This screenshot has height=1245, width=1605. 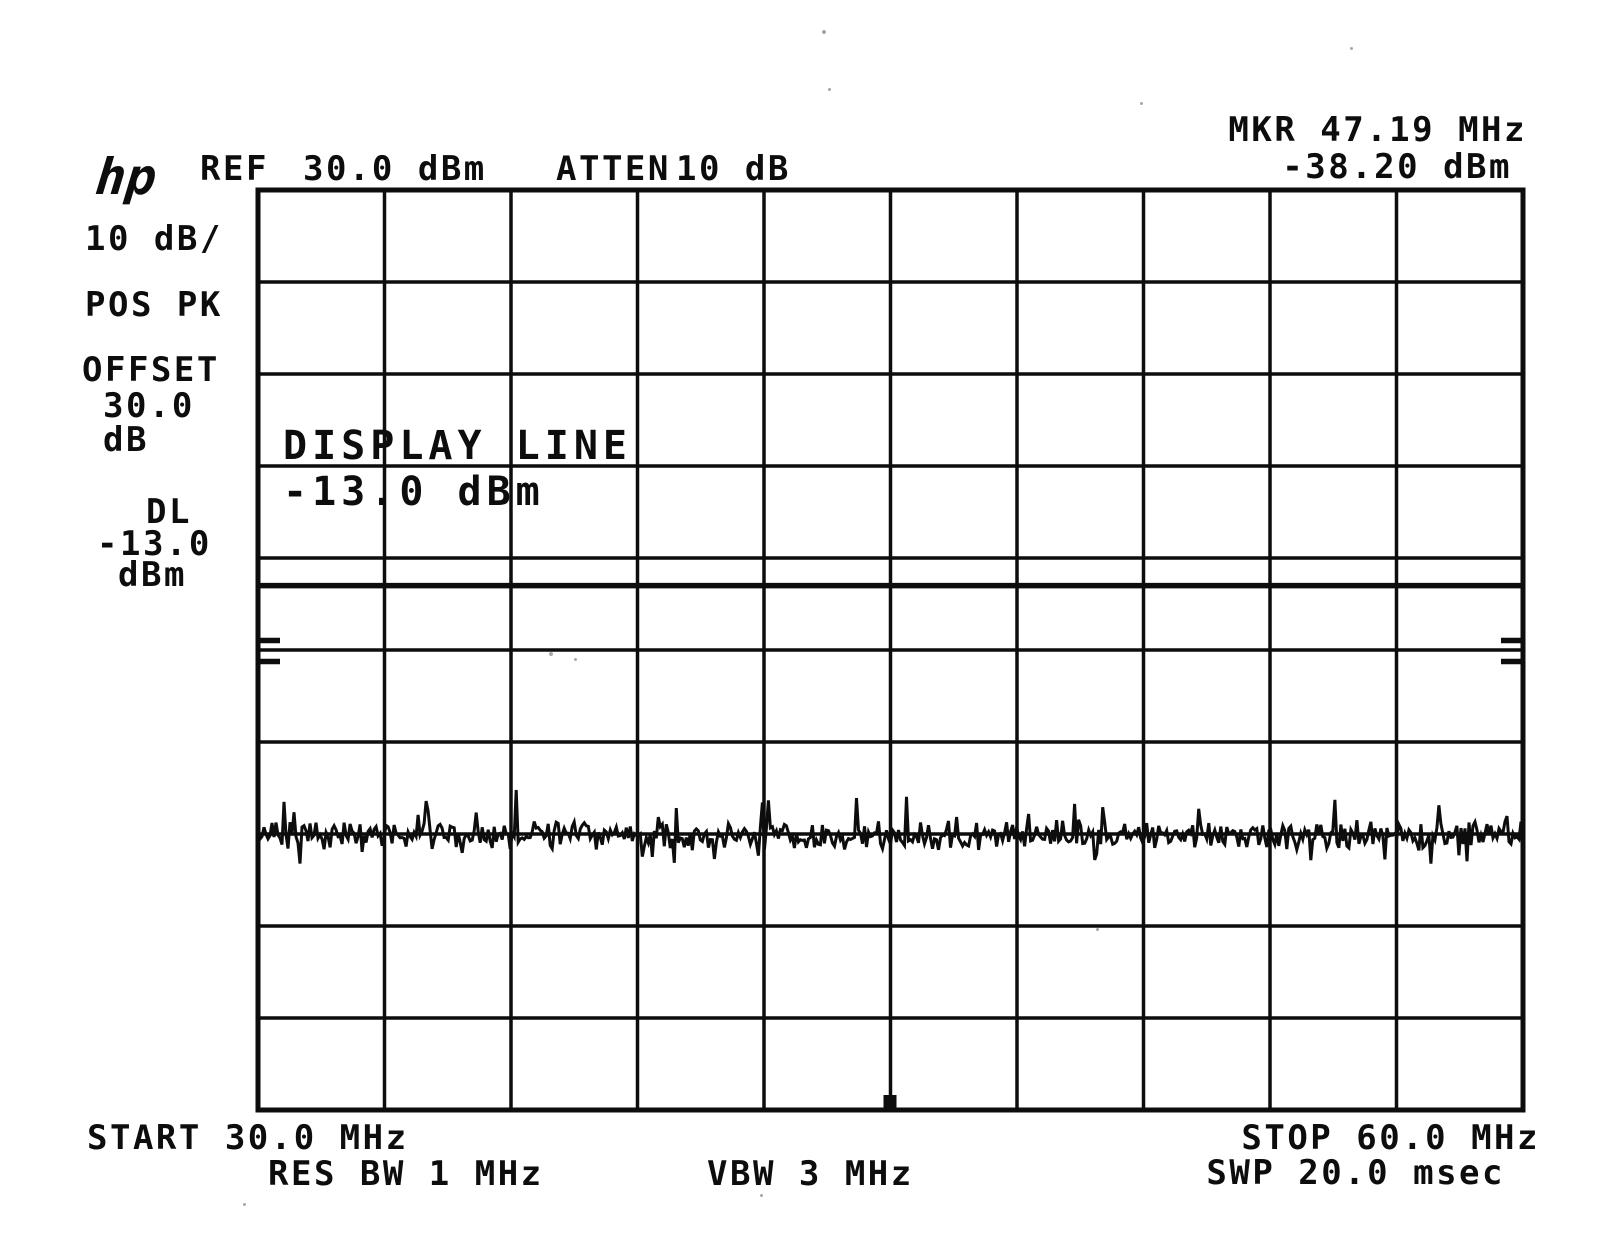 I want to click on ref-offset-unit: dB, so click(x=126, y=440).